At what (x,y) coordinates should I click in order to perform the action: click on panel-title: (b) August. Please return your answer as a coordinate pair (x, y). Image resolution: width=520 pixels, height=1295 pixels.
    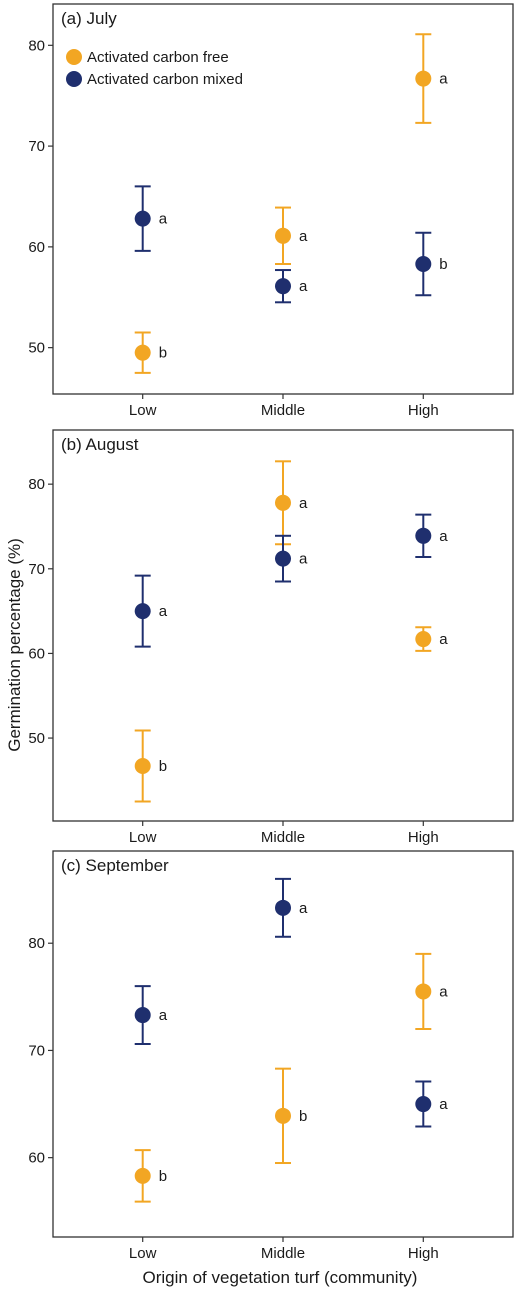
    Looking at the image, I should click on (100, 444).